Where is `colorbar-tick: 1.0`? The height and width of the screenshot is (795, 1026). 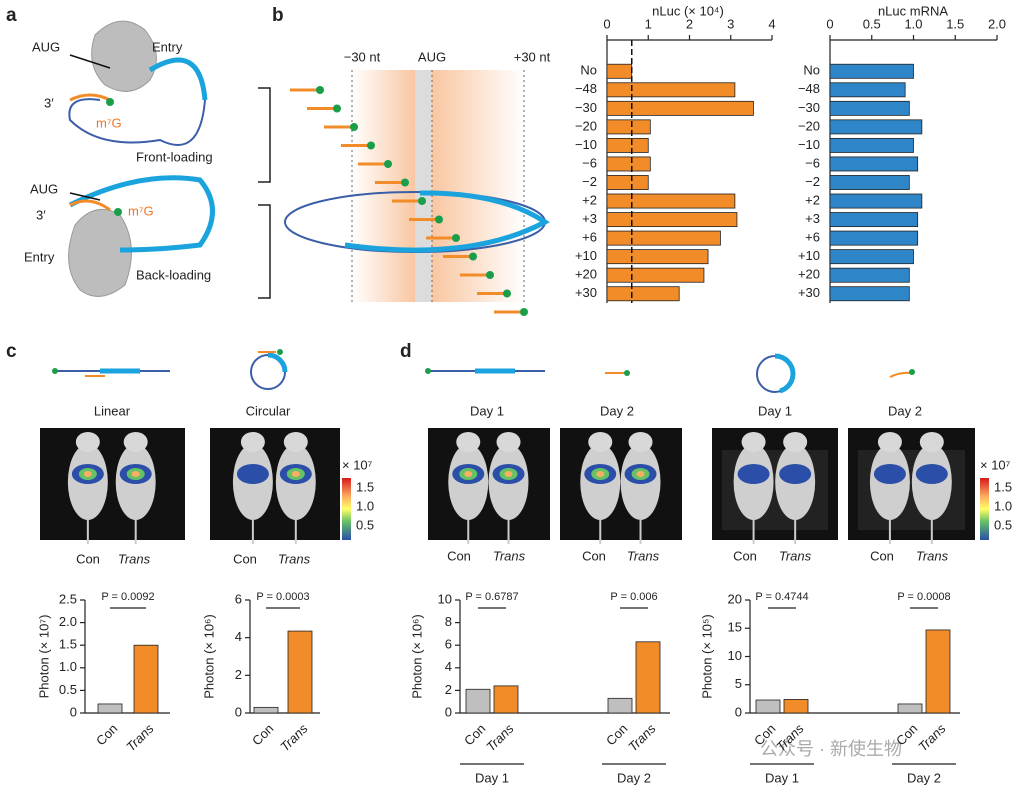 colorbar-tick: 1.0 is located at coordinates (365, 505).